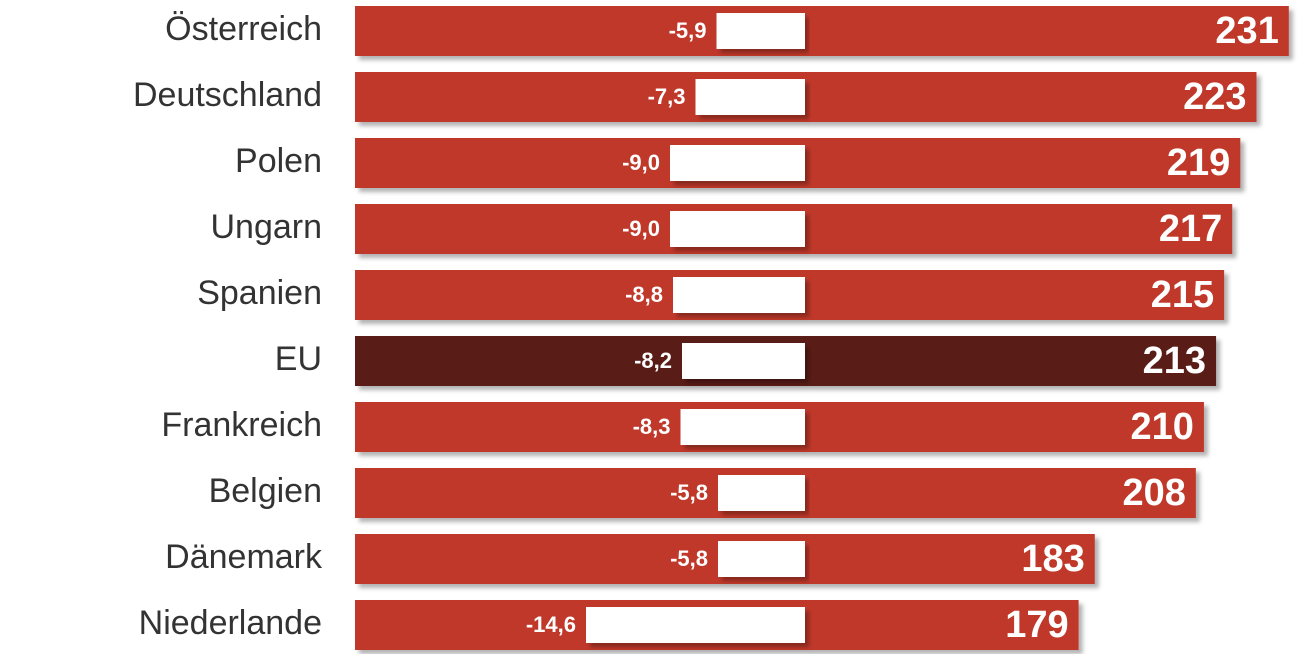 The height and width of the screenshot is (659, 1306). Describe the element at coordinates (1162, 427) in the screenshot. I see `value-label: 210` at that location.